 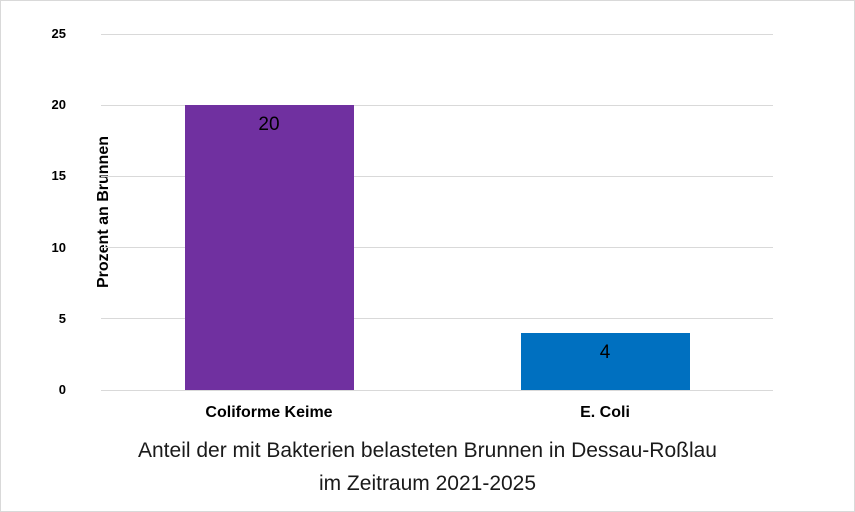 I want to click on y-tick-label-10: 10, so click(x=58, y=247).